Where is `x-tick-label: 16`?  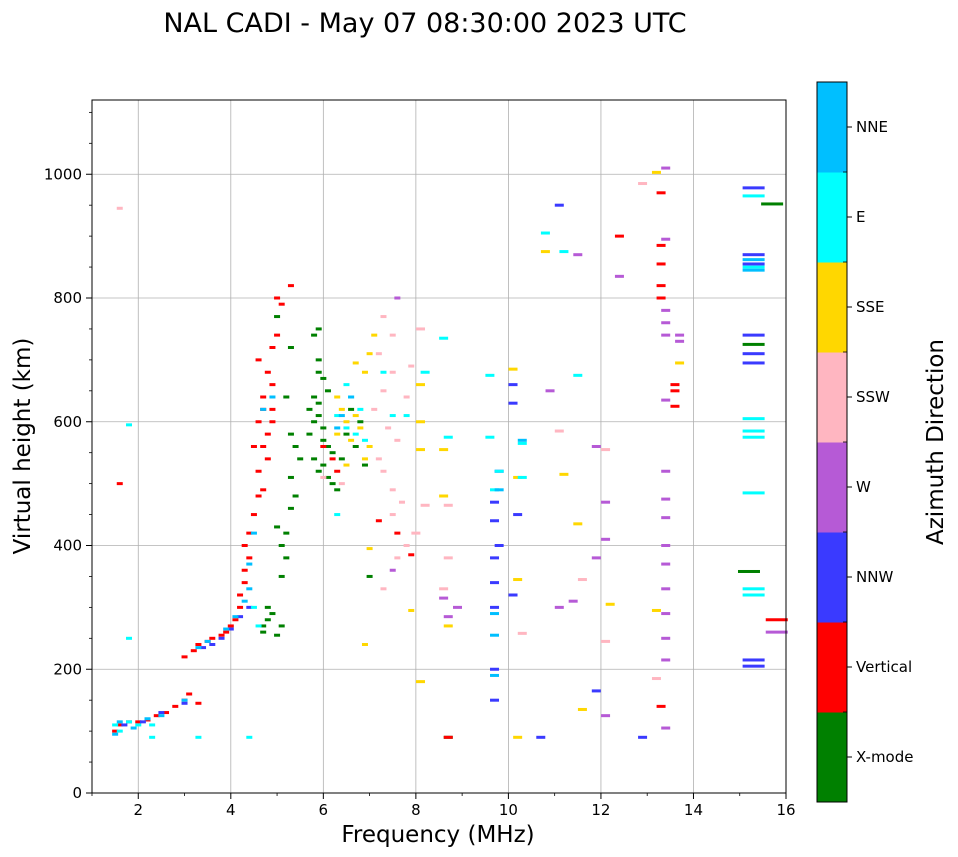
x-tick-label: 16 is located at coordinates (785, 810).